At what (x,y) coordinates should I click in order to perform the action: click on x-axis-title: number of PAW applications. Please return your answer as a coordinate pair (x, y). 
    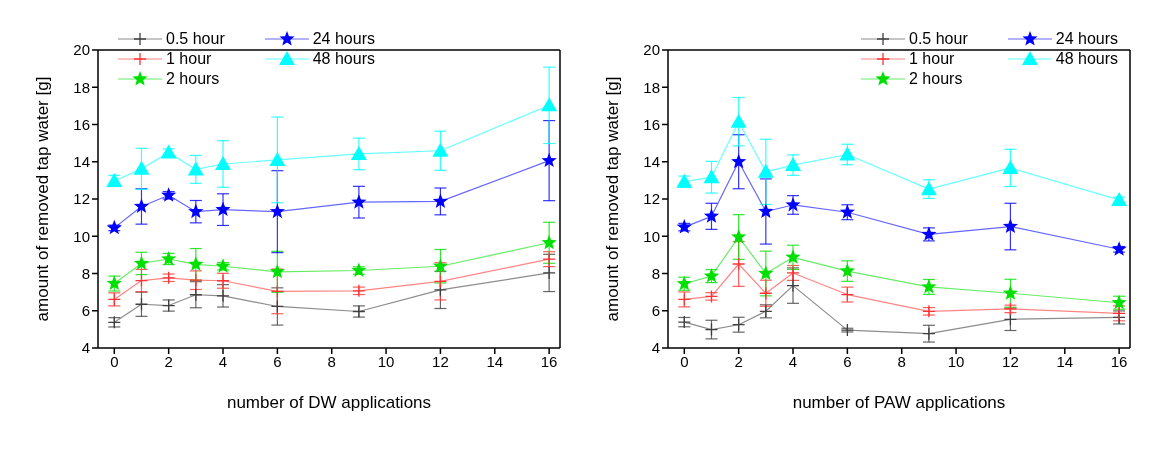
    Looking at the image, I should click on (899, 402).